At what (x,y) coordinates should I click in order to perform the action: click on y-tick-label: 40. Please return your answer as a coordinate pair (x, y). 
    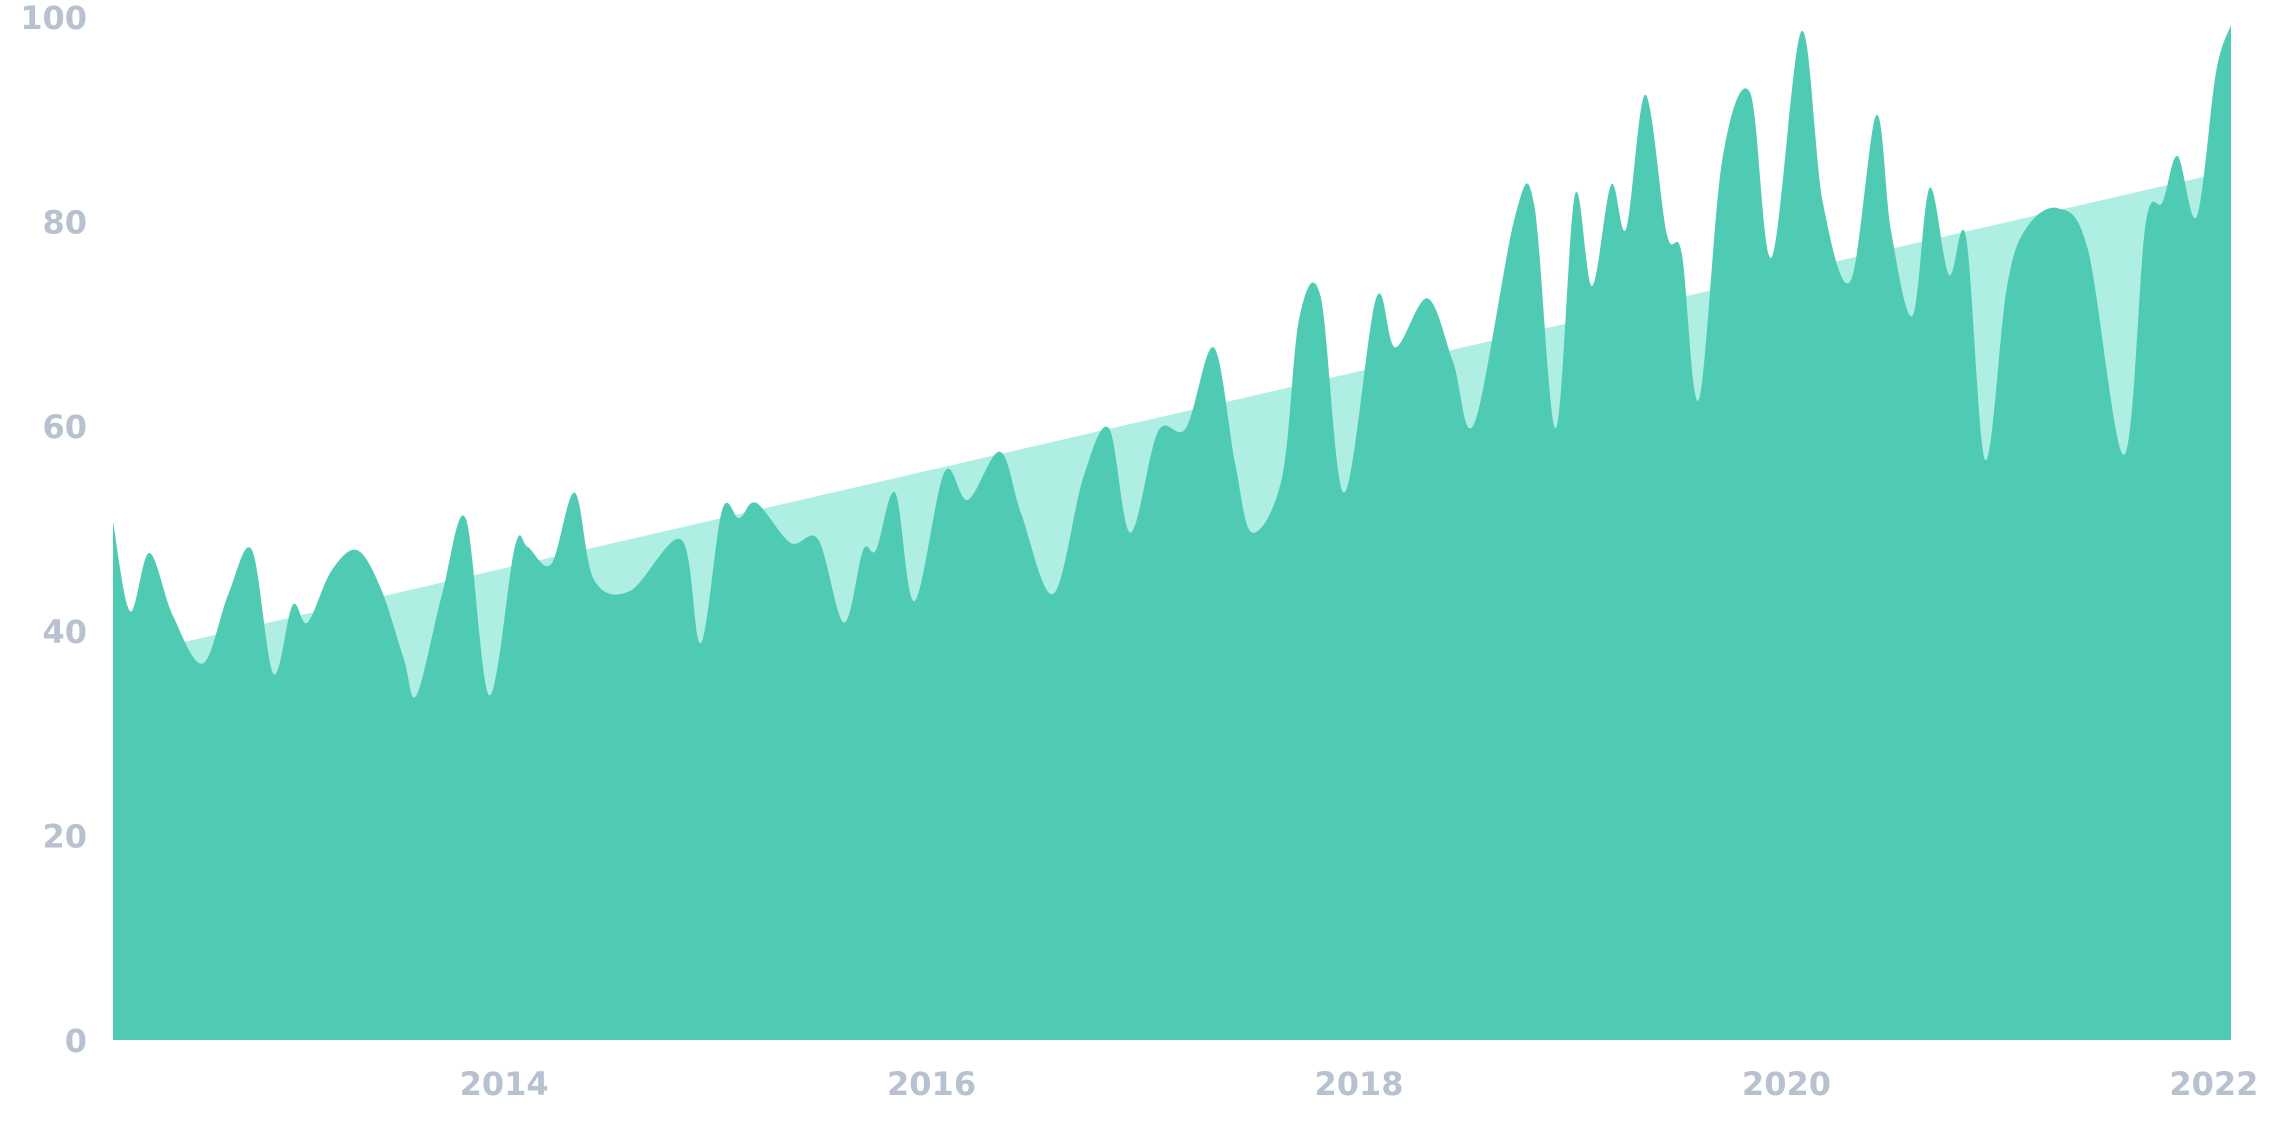
    Looking at the image, I should click on (64, 632).